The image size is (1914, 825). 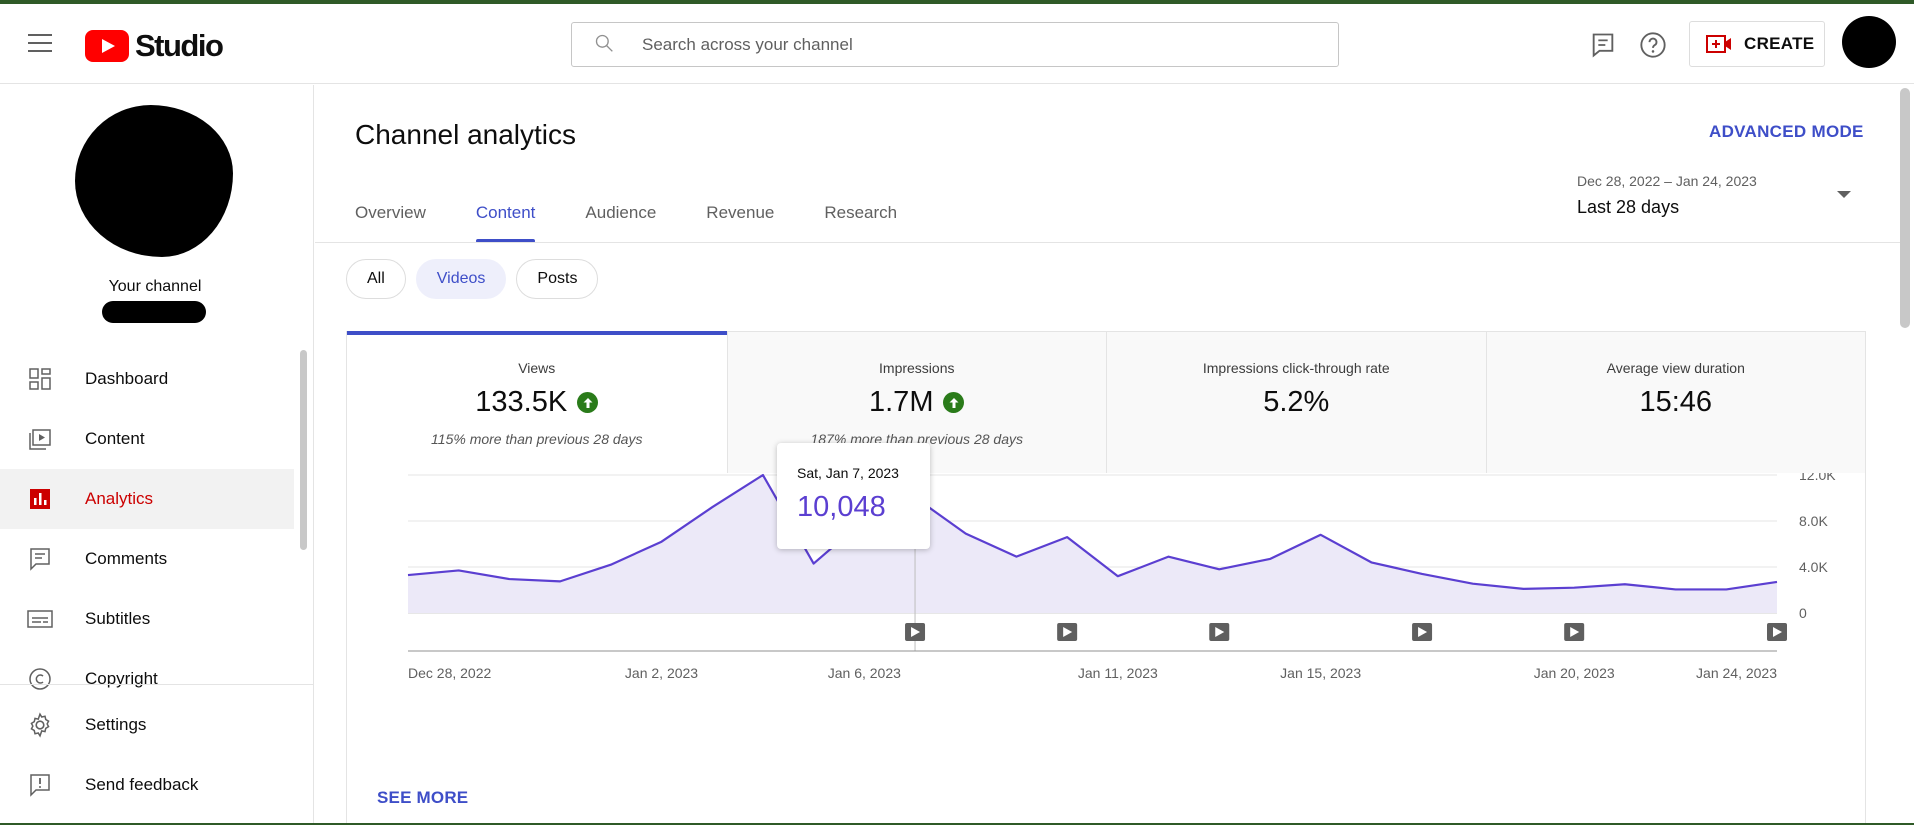 What do you see at coordinates (1653, 45) in the screenshot?
I see `help-icon` at bounding box center [1653, 45].